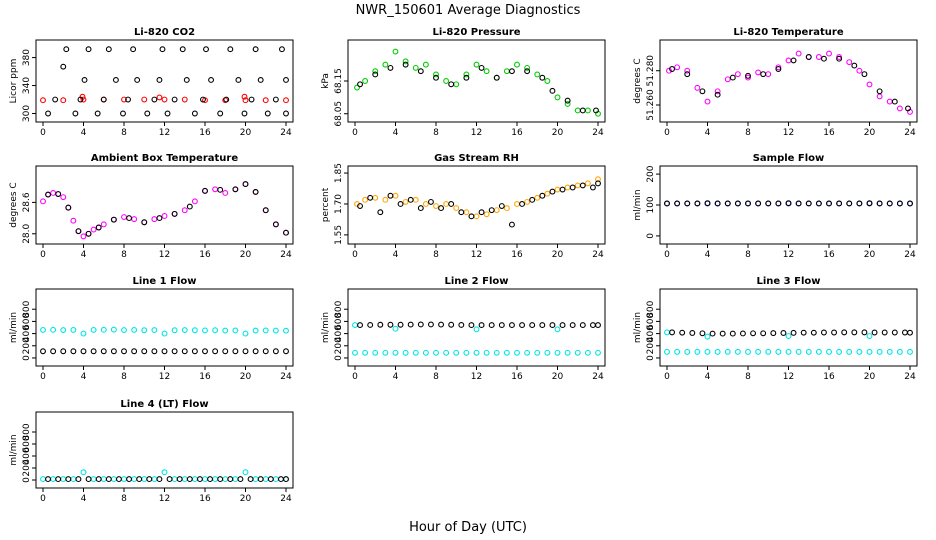 The image size is (936, 540). What do you see at coordinates (286, 499) in the screenshot?
I see `x-tick-label: 24` at bounding box center [286, 499].